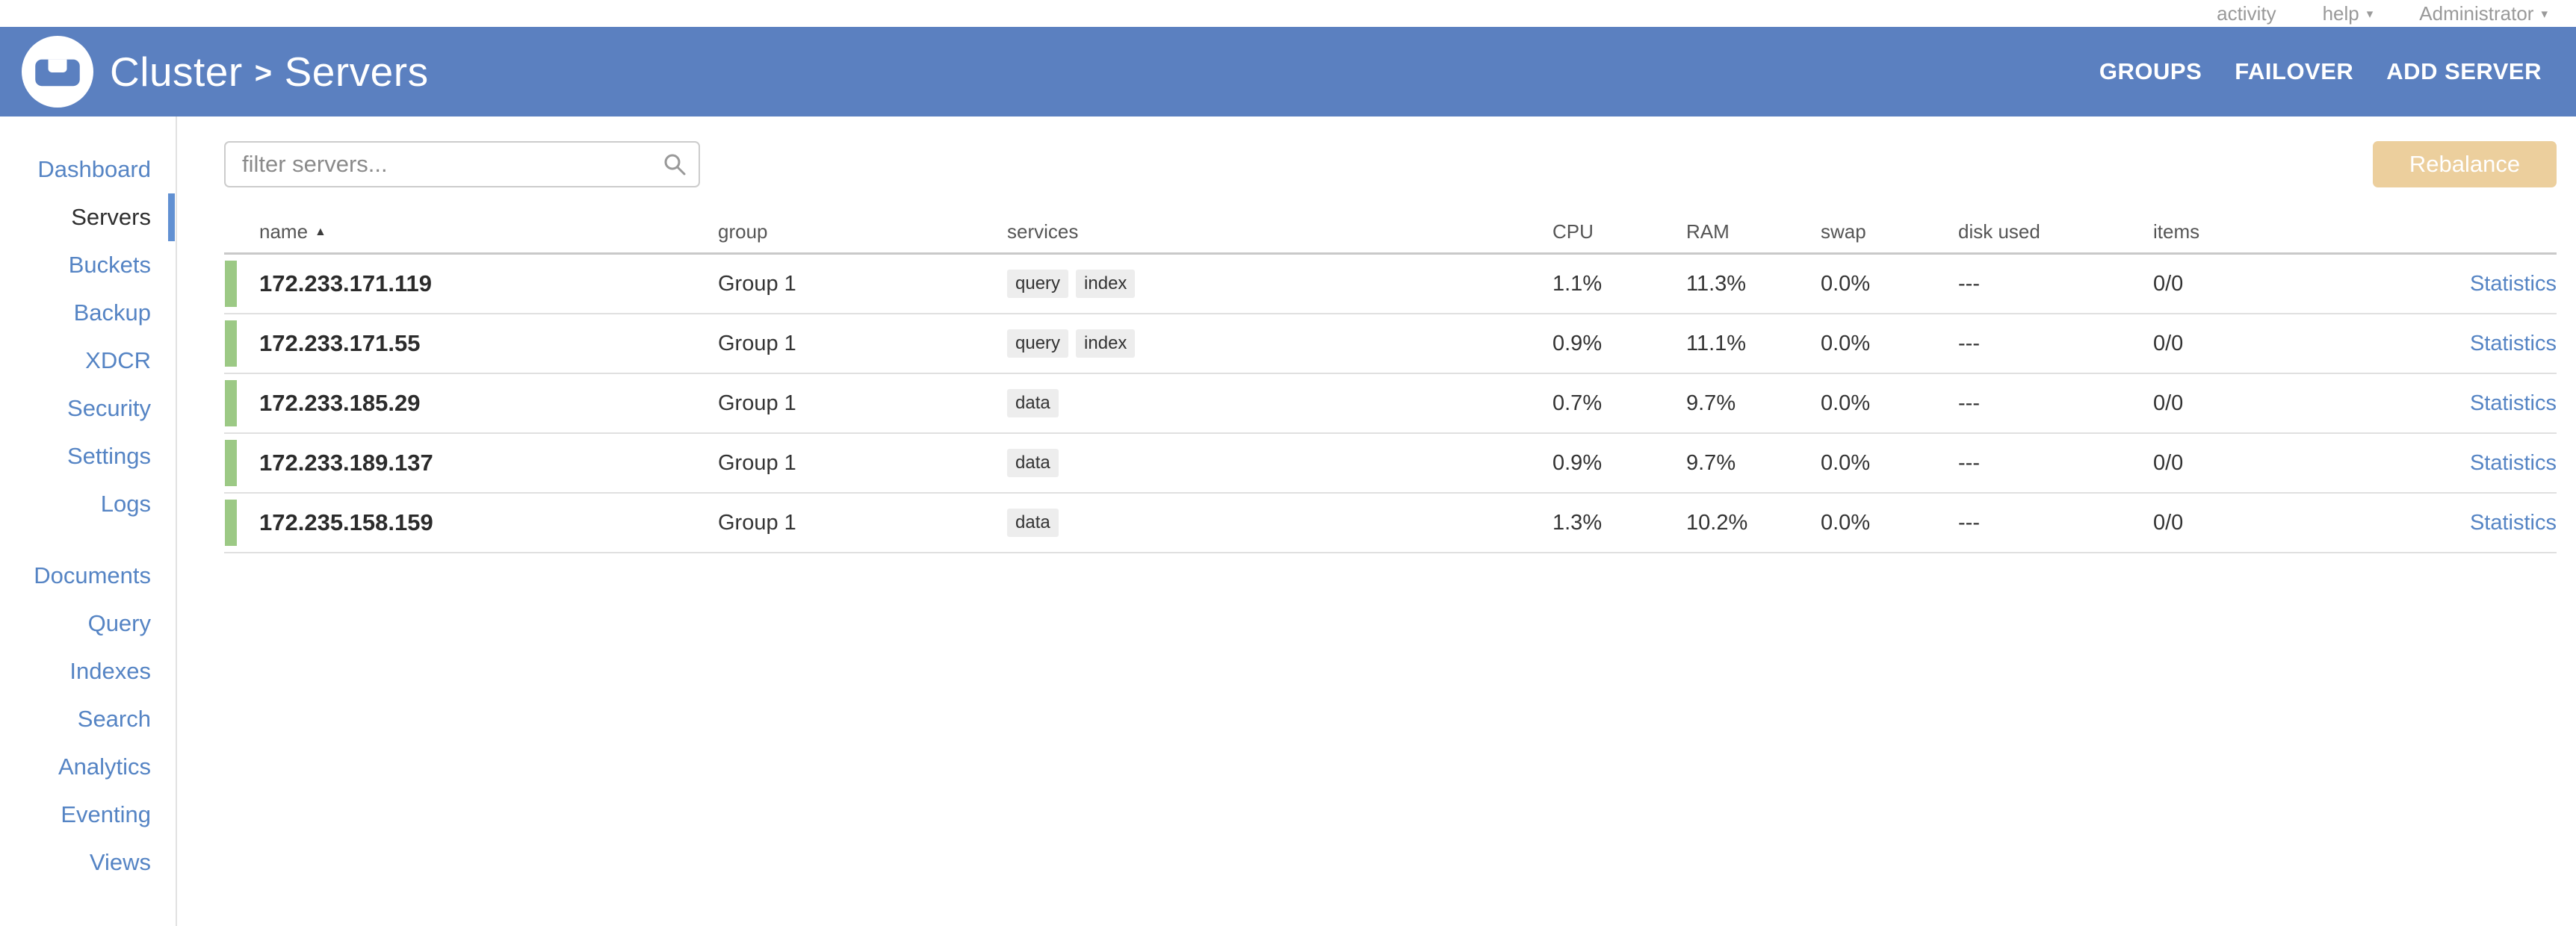 The image size is (2576, 926). What do you see at coordinates (284, 232) in the screenshot?
I see `column-header-label: name` at bounding box center [284, 232].